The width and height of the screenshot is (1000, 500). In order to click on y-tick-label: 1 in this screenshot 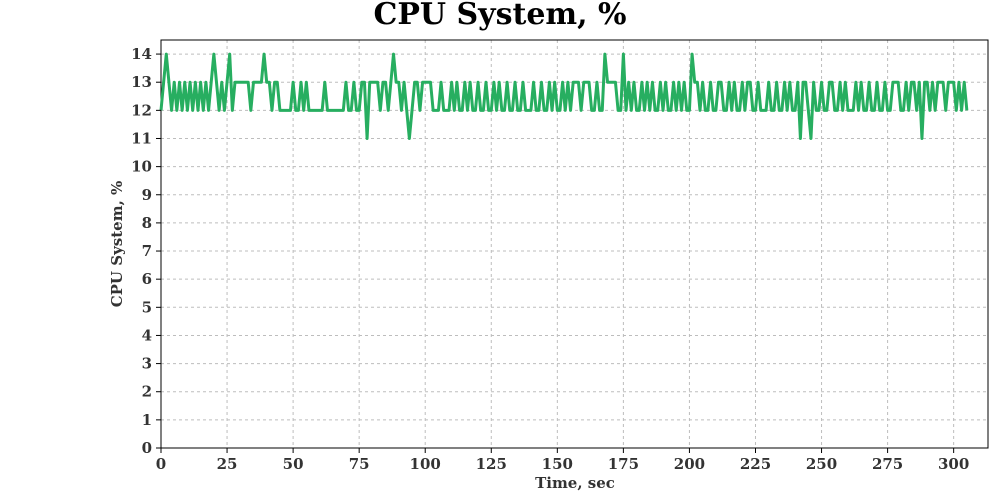, I will do `click(147, 420)`.